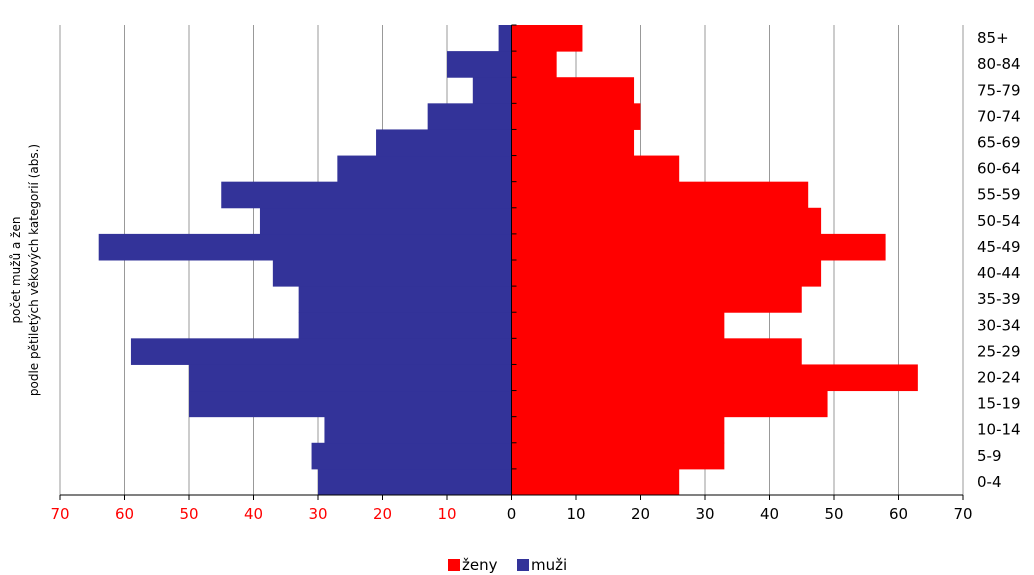 Image resolution: width=1034 pixels, height=575 pixels. Describe the element at coordinates (999, 247) in the screenshot. I see `y-tick-label-45-49: 45-49` at that location.